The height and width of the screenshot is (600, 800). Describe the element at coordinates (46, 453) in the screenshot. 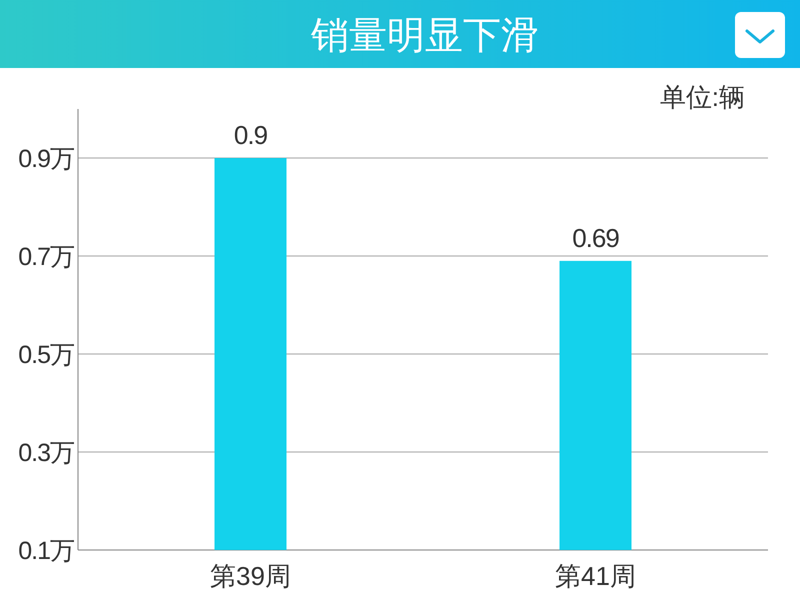

I see `y-tick-label: 0.3万` at that location.